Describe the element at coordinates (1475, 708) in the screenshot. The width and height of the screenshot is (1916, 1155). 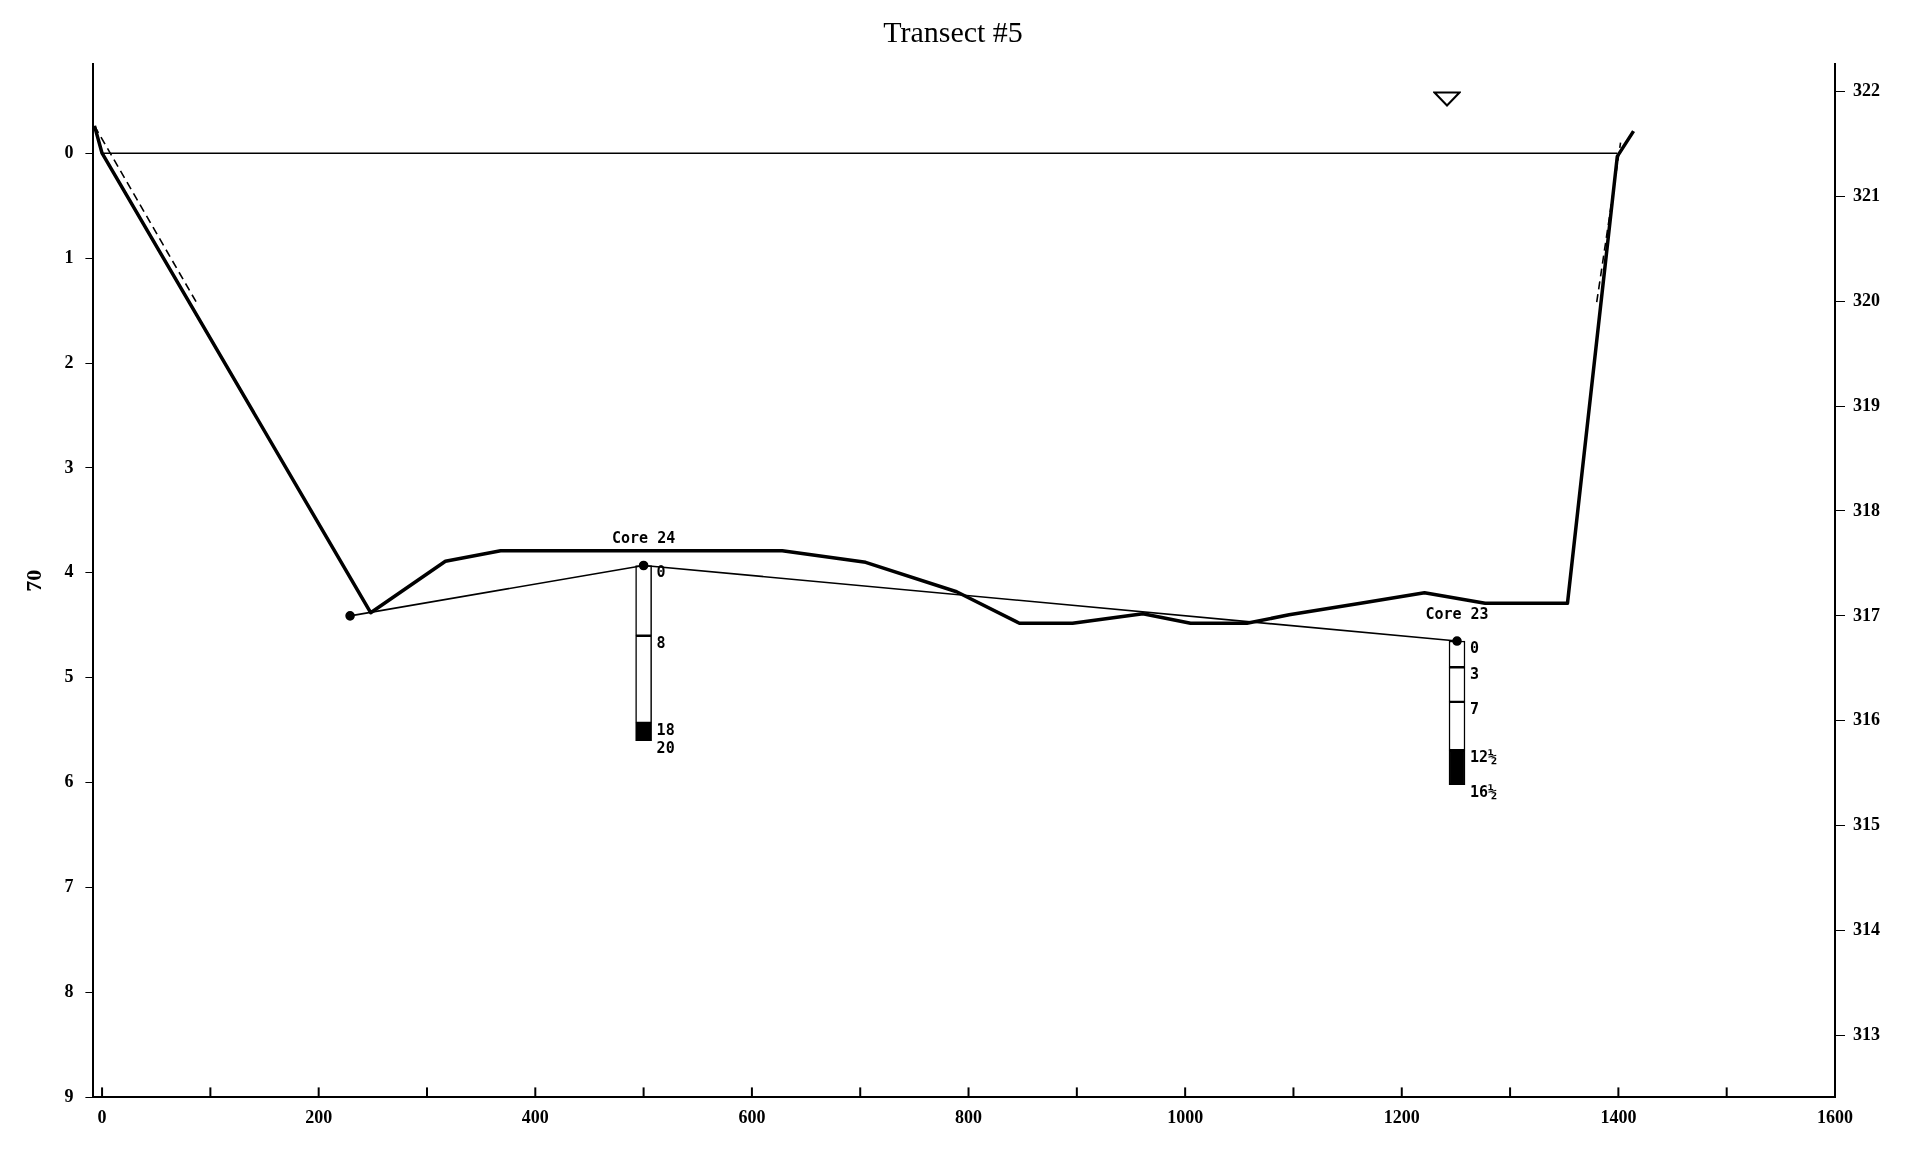
I see `annotation: 7` at that location.